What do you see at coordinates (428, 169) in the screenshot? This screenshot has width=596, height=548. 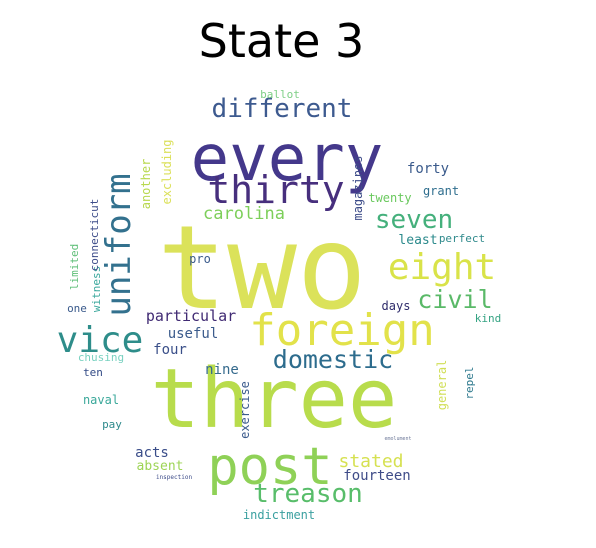 I see `word-forty: forty` at bounding box center [428, 169].